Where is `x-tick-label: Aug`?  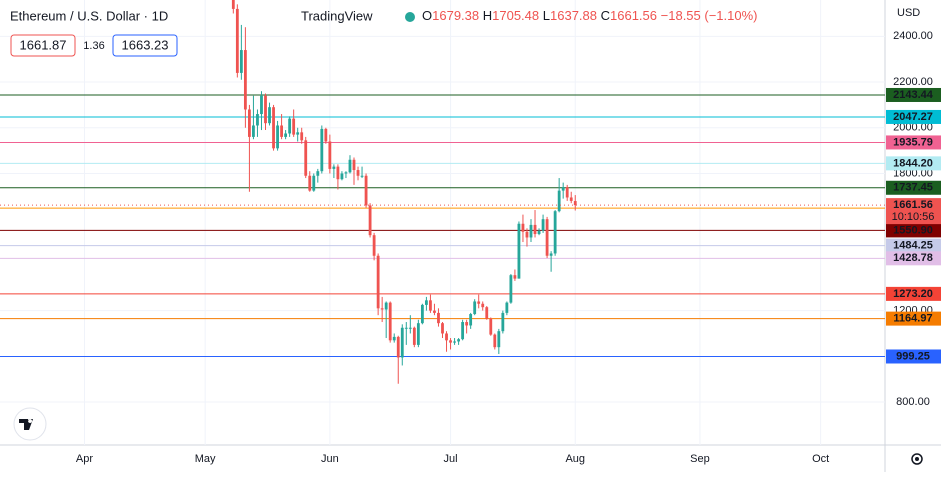 x-tick-label: Aug is located at coordinates (575, 459).